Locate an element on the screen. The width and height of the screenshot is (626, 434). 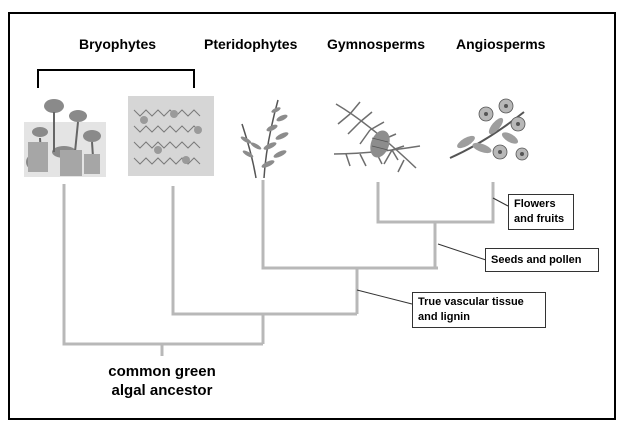
vascular-pointer is located at coordinates (384, 297).